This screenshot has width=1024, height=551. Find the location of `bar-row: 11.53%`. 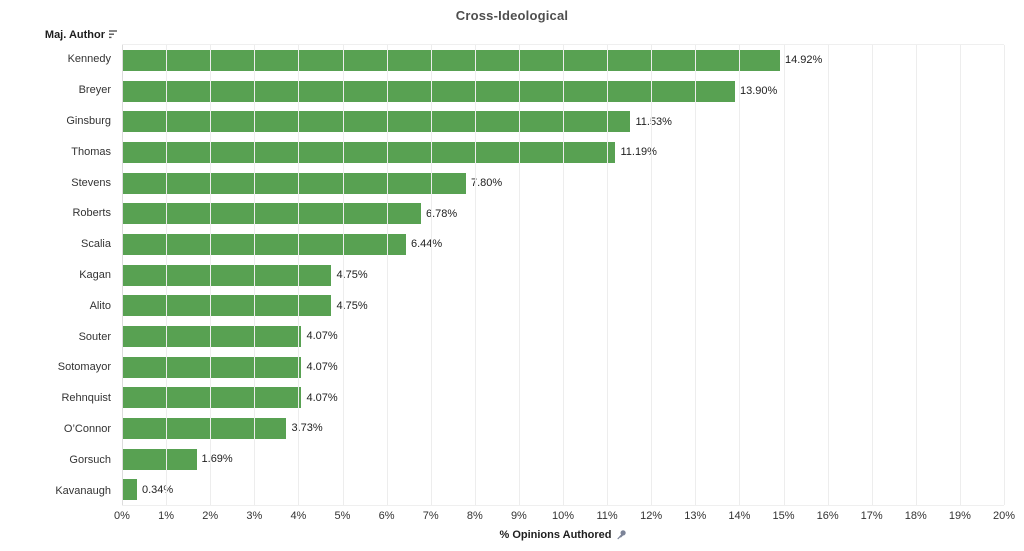

bar-row: 11.53% is located at coordinates (563, 121).